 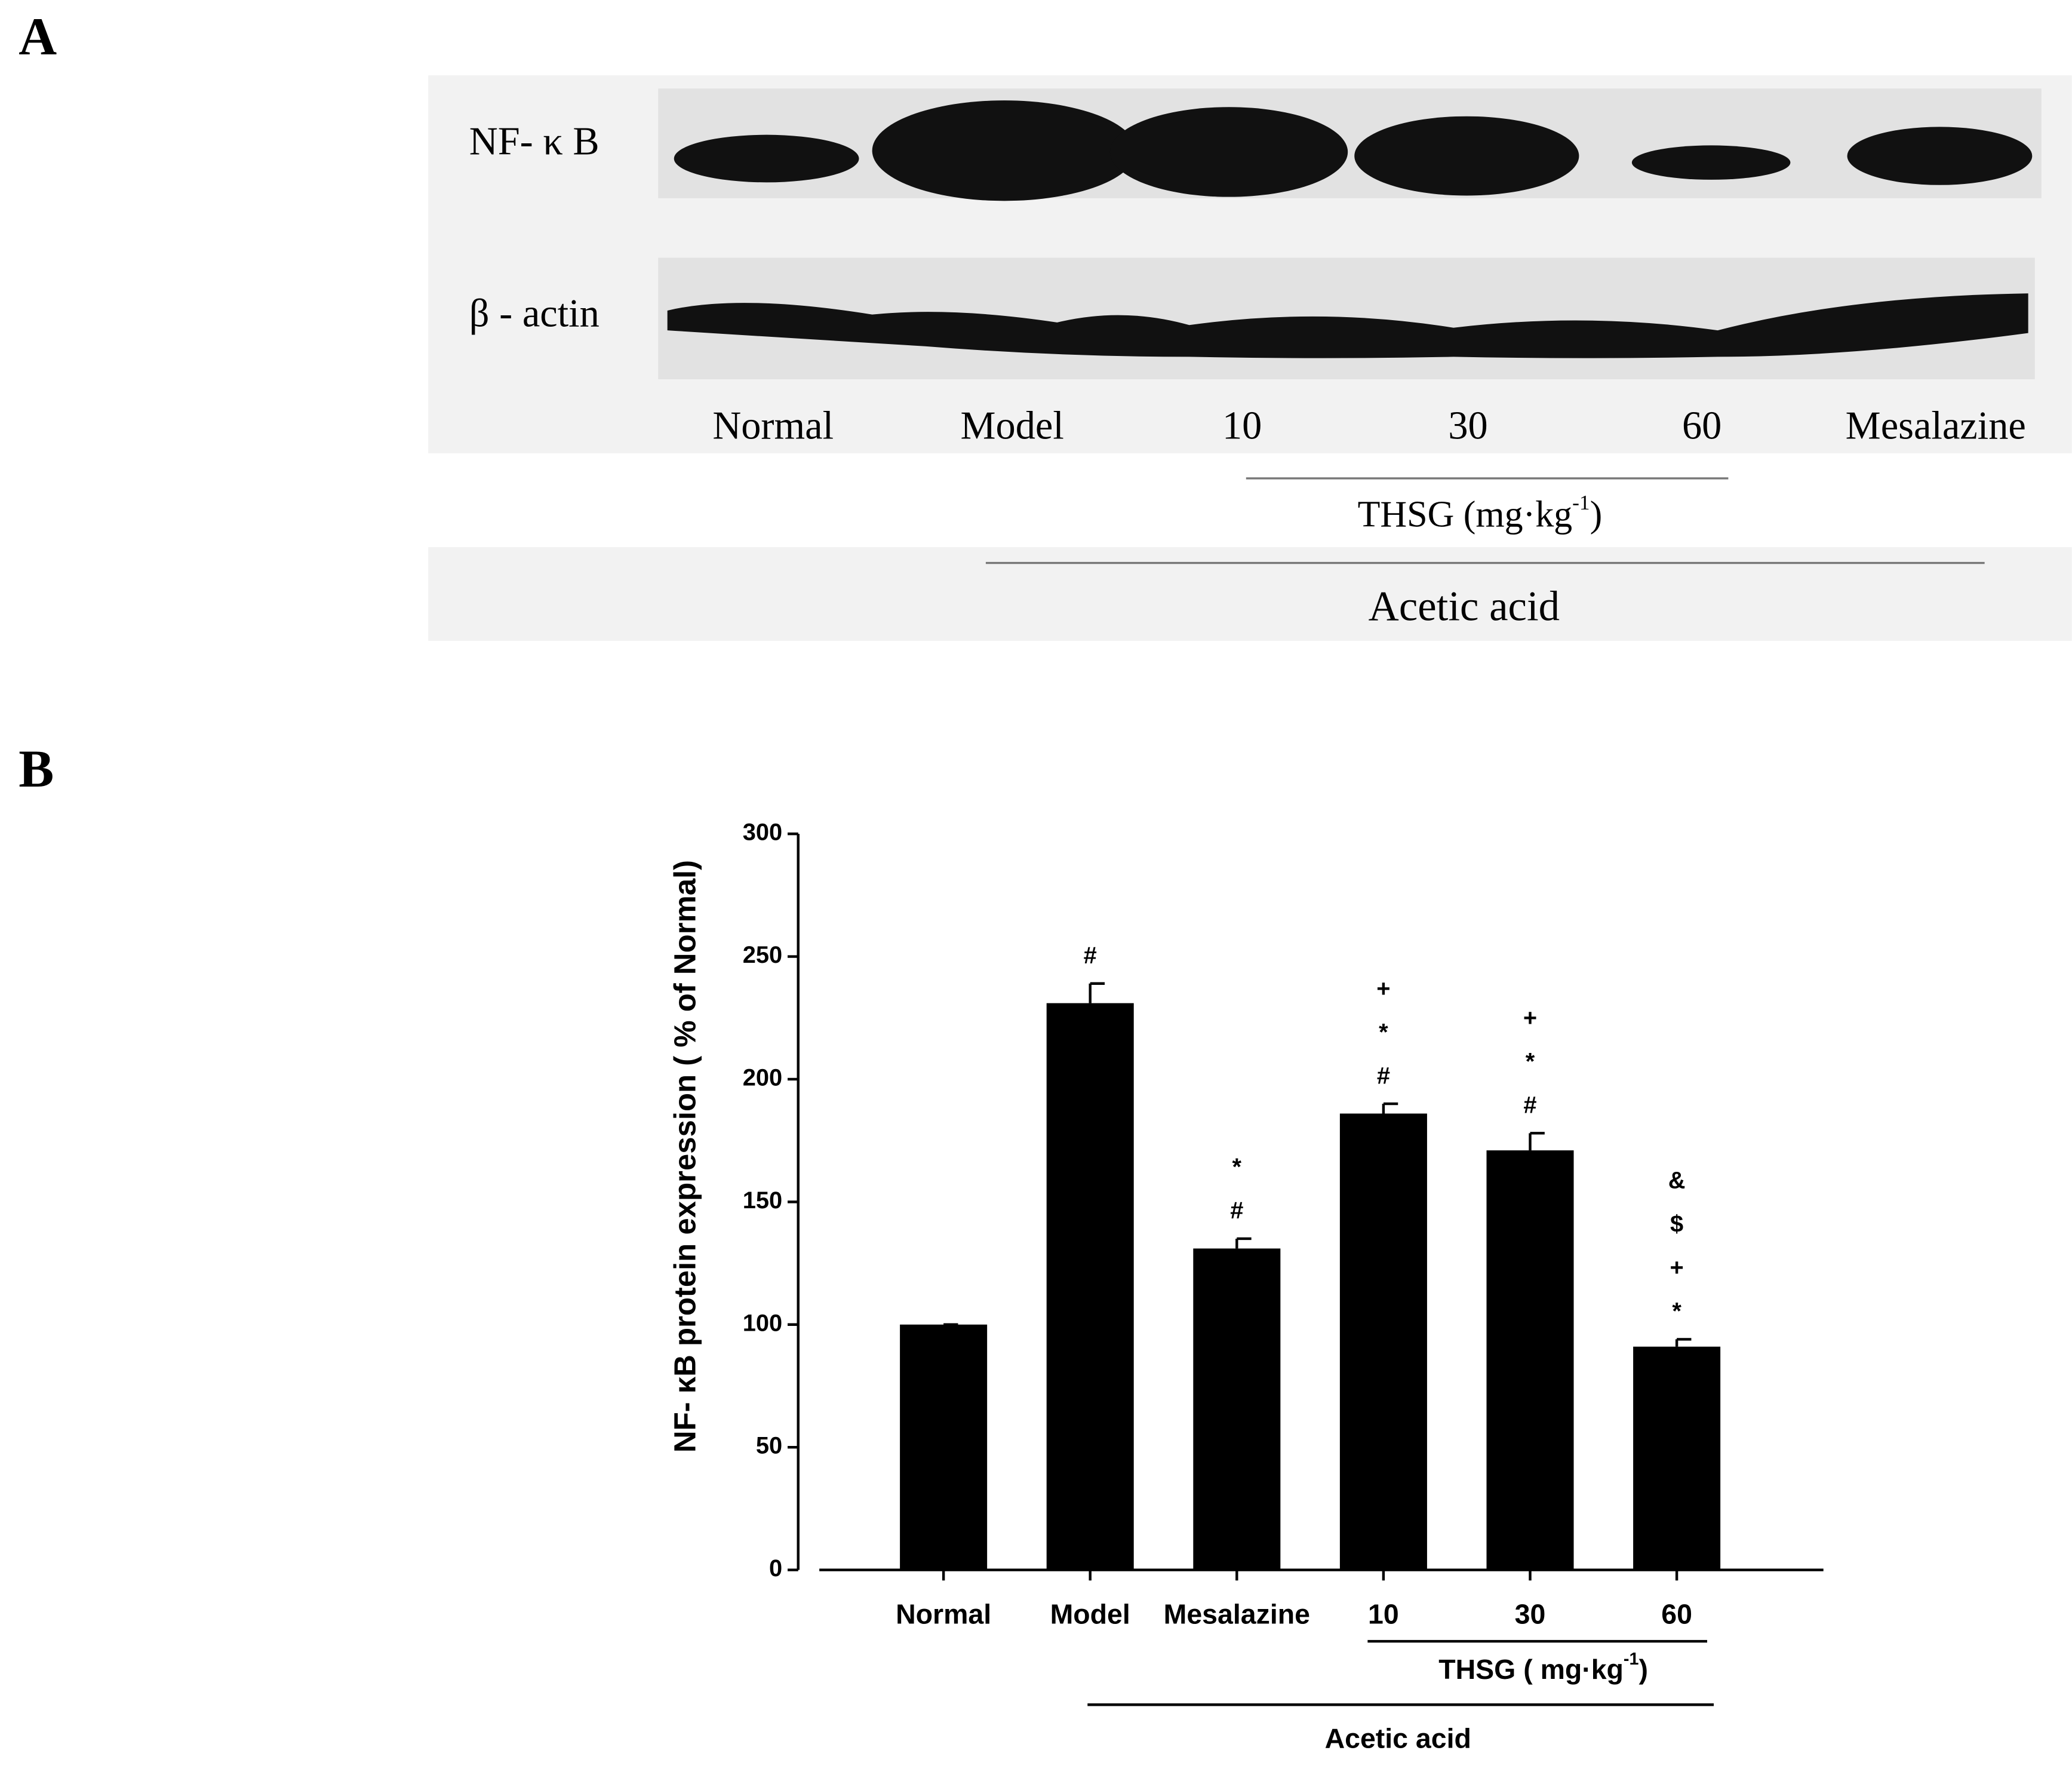 What do you see at coordinates (1465, 515) in the screenshot?
I see `group-text: THSG (mg·kg` at bounding box center [1465, 515].